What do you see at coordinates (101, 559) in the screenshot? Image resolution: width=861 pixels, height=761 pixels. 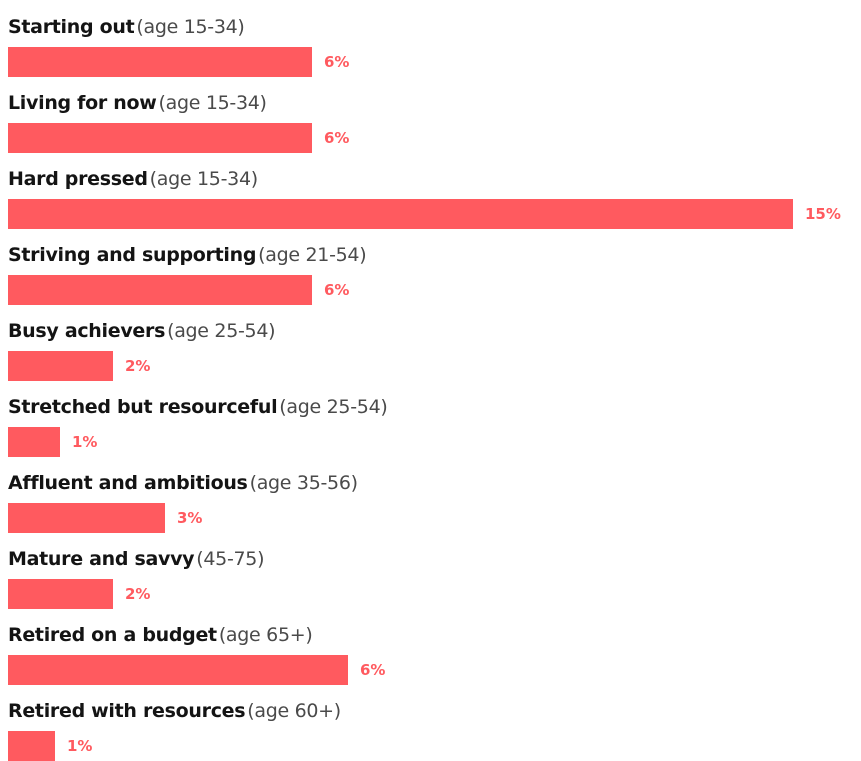 I see `segment-name: Mature and savvy` at bounding box center [101, 559].